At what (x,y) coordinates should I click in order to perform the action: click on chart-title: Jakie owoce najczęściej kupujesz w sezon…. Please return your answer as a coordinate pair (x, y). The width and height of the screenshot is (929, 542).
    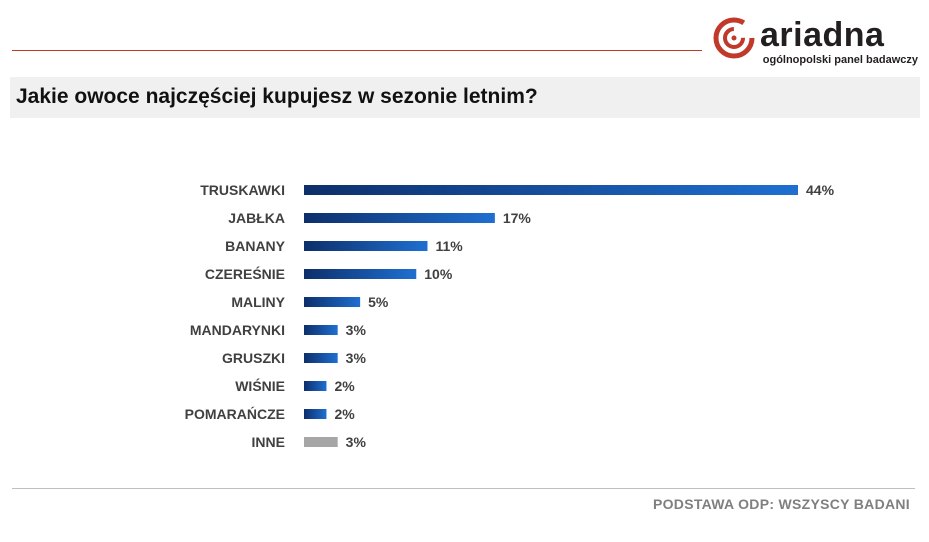
    Looking at the image, I should click on (277, 96).